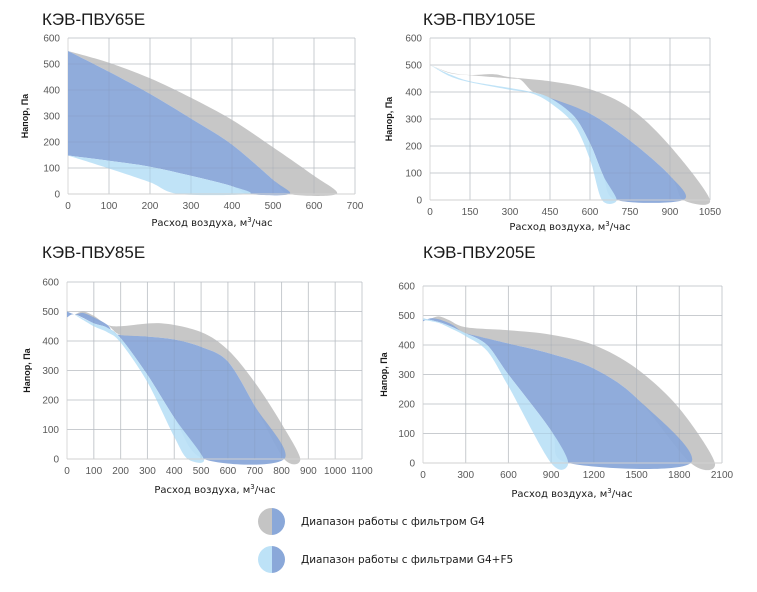  I want to click on x-tick-label: 1200, so click(594, 475).